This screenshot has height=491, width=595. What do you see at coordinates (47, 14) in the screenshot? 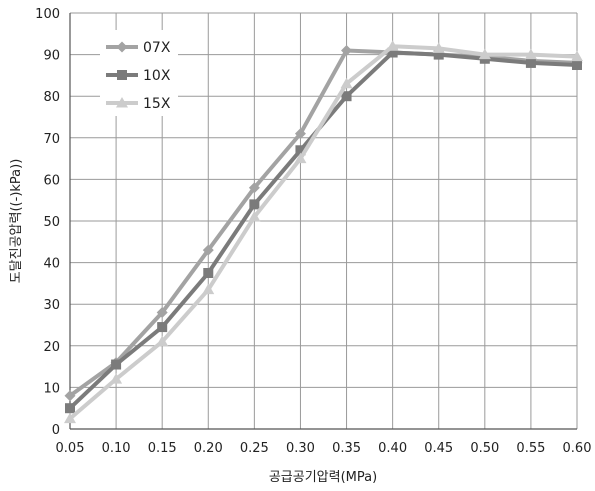
I see `y-tick-label: 100` at bounding box center [47, 14].